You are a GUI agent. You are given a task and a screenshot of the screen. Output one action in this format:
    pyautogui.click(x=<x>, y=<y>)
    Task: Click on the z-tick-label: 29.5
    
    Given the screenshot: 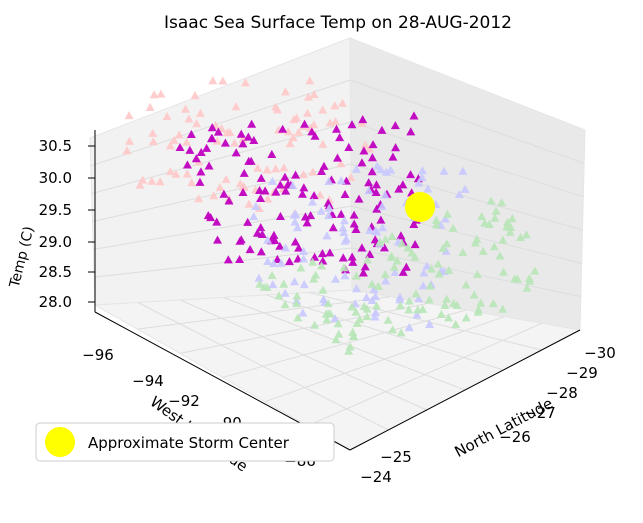 What is the action you would take?
    pyautogui.click(x=55, y=210)
    